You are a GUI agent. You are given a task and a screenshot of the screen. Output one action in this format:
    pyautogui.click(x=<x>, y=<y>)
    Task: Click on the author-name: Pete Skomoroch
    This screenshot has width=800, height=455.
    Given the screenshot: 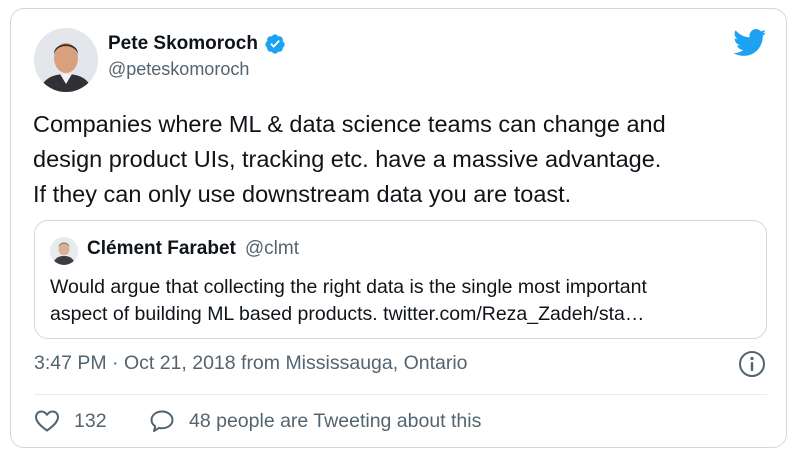 What is the action you would take?
    pyautogui.click(x=183, y=43)
    